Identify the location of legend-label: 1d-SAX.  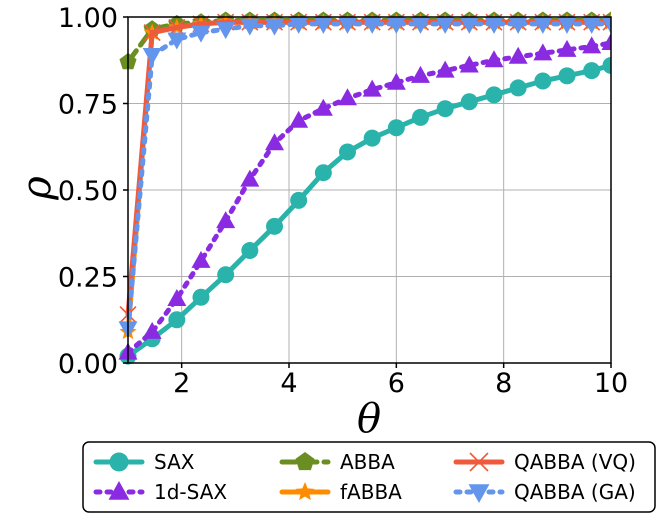
(190, 492).